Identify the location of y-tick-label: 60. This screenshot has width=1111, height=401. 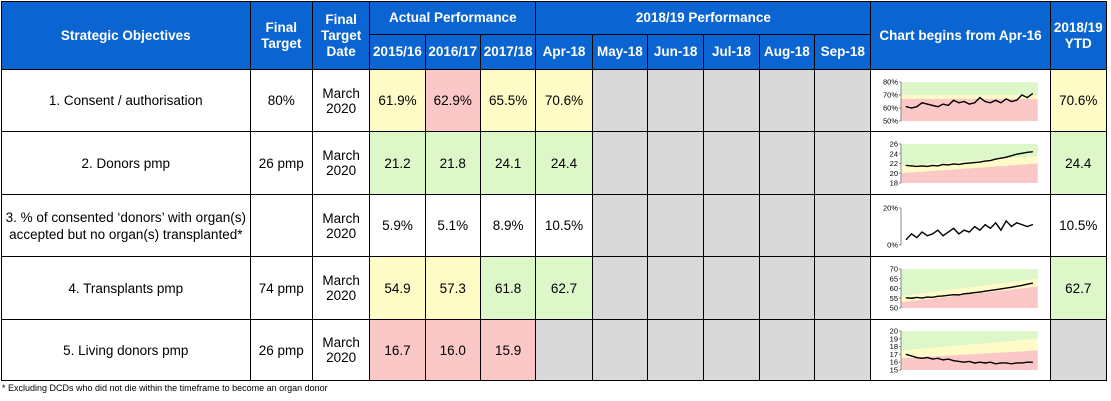
(893, 288).